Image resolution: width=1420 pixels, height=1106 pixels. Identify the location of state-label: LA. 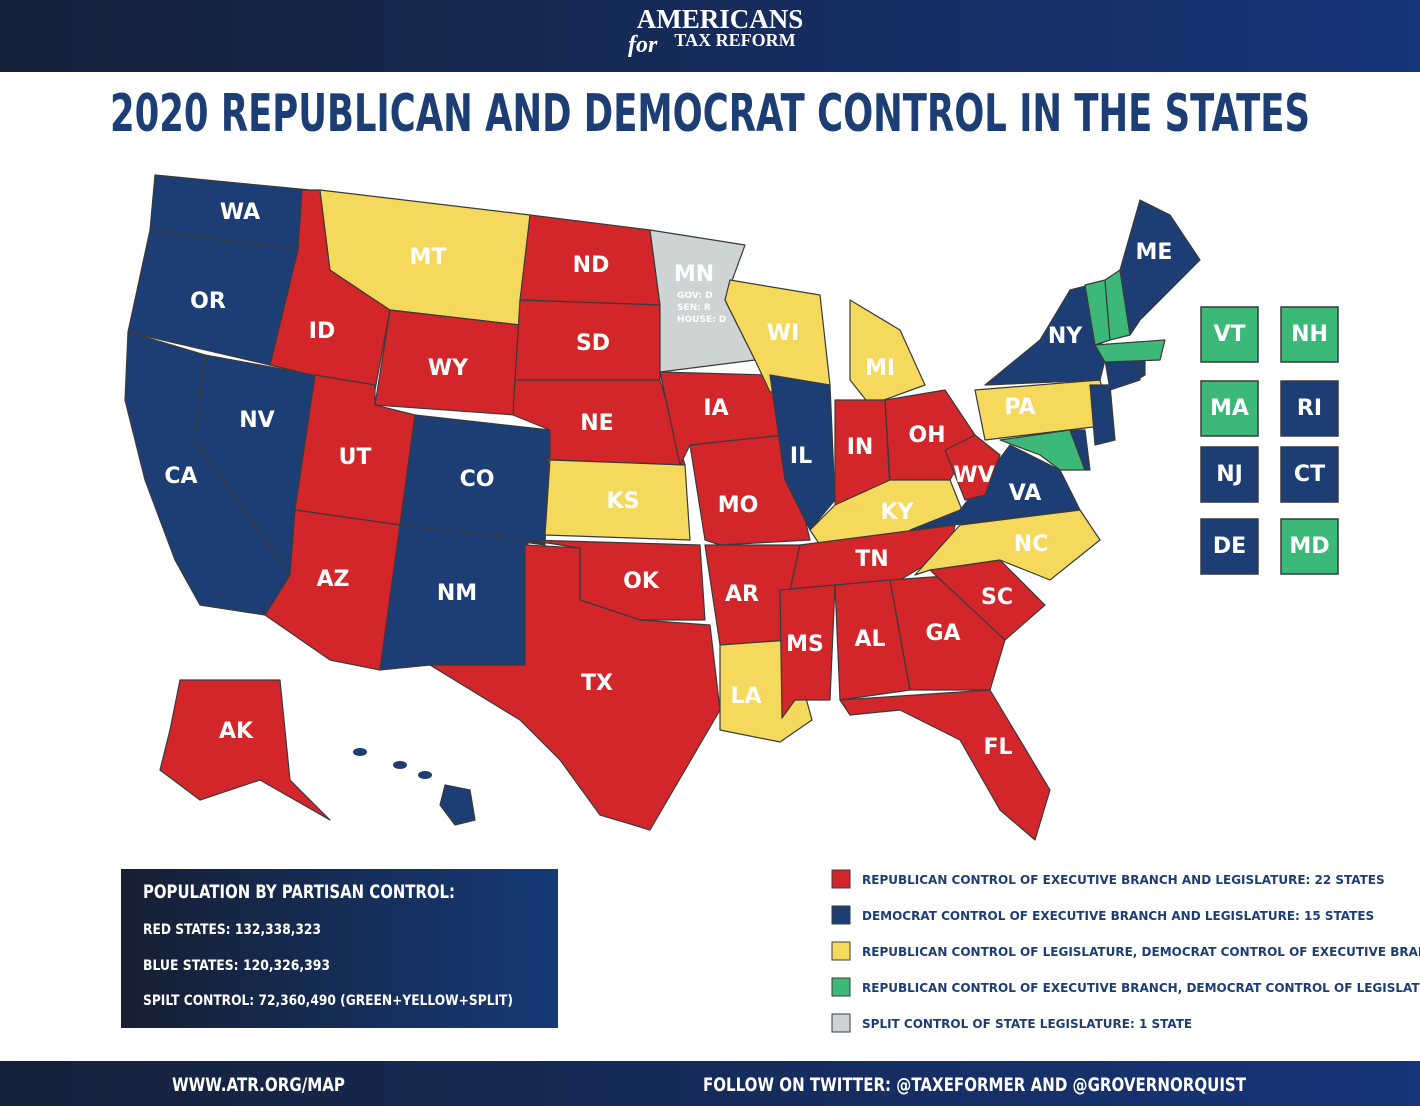
(745, 696).